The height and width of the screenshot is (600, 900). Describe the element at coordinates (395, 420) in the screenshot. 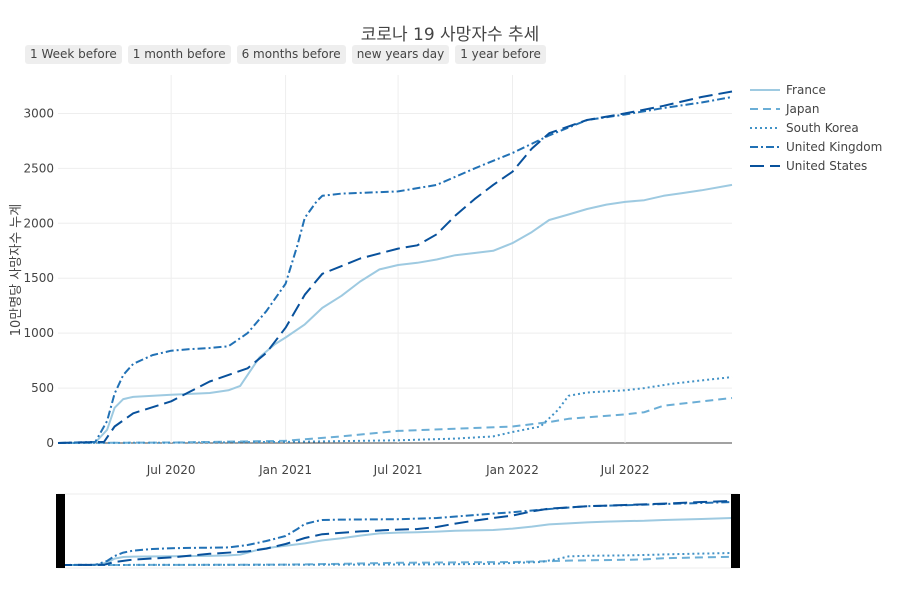

I see `series-line-japan` at that location.